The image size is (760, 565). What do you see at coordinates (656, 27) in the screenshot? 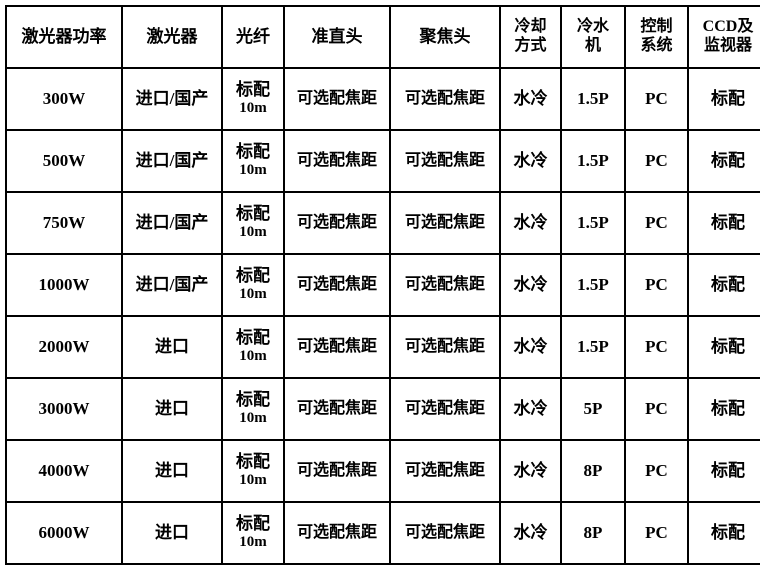
I see `column-header-control-line1: 控制` at bounding box center [656, 27].